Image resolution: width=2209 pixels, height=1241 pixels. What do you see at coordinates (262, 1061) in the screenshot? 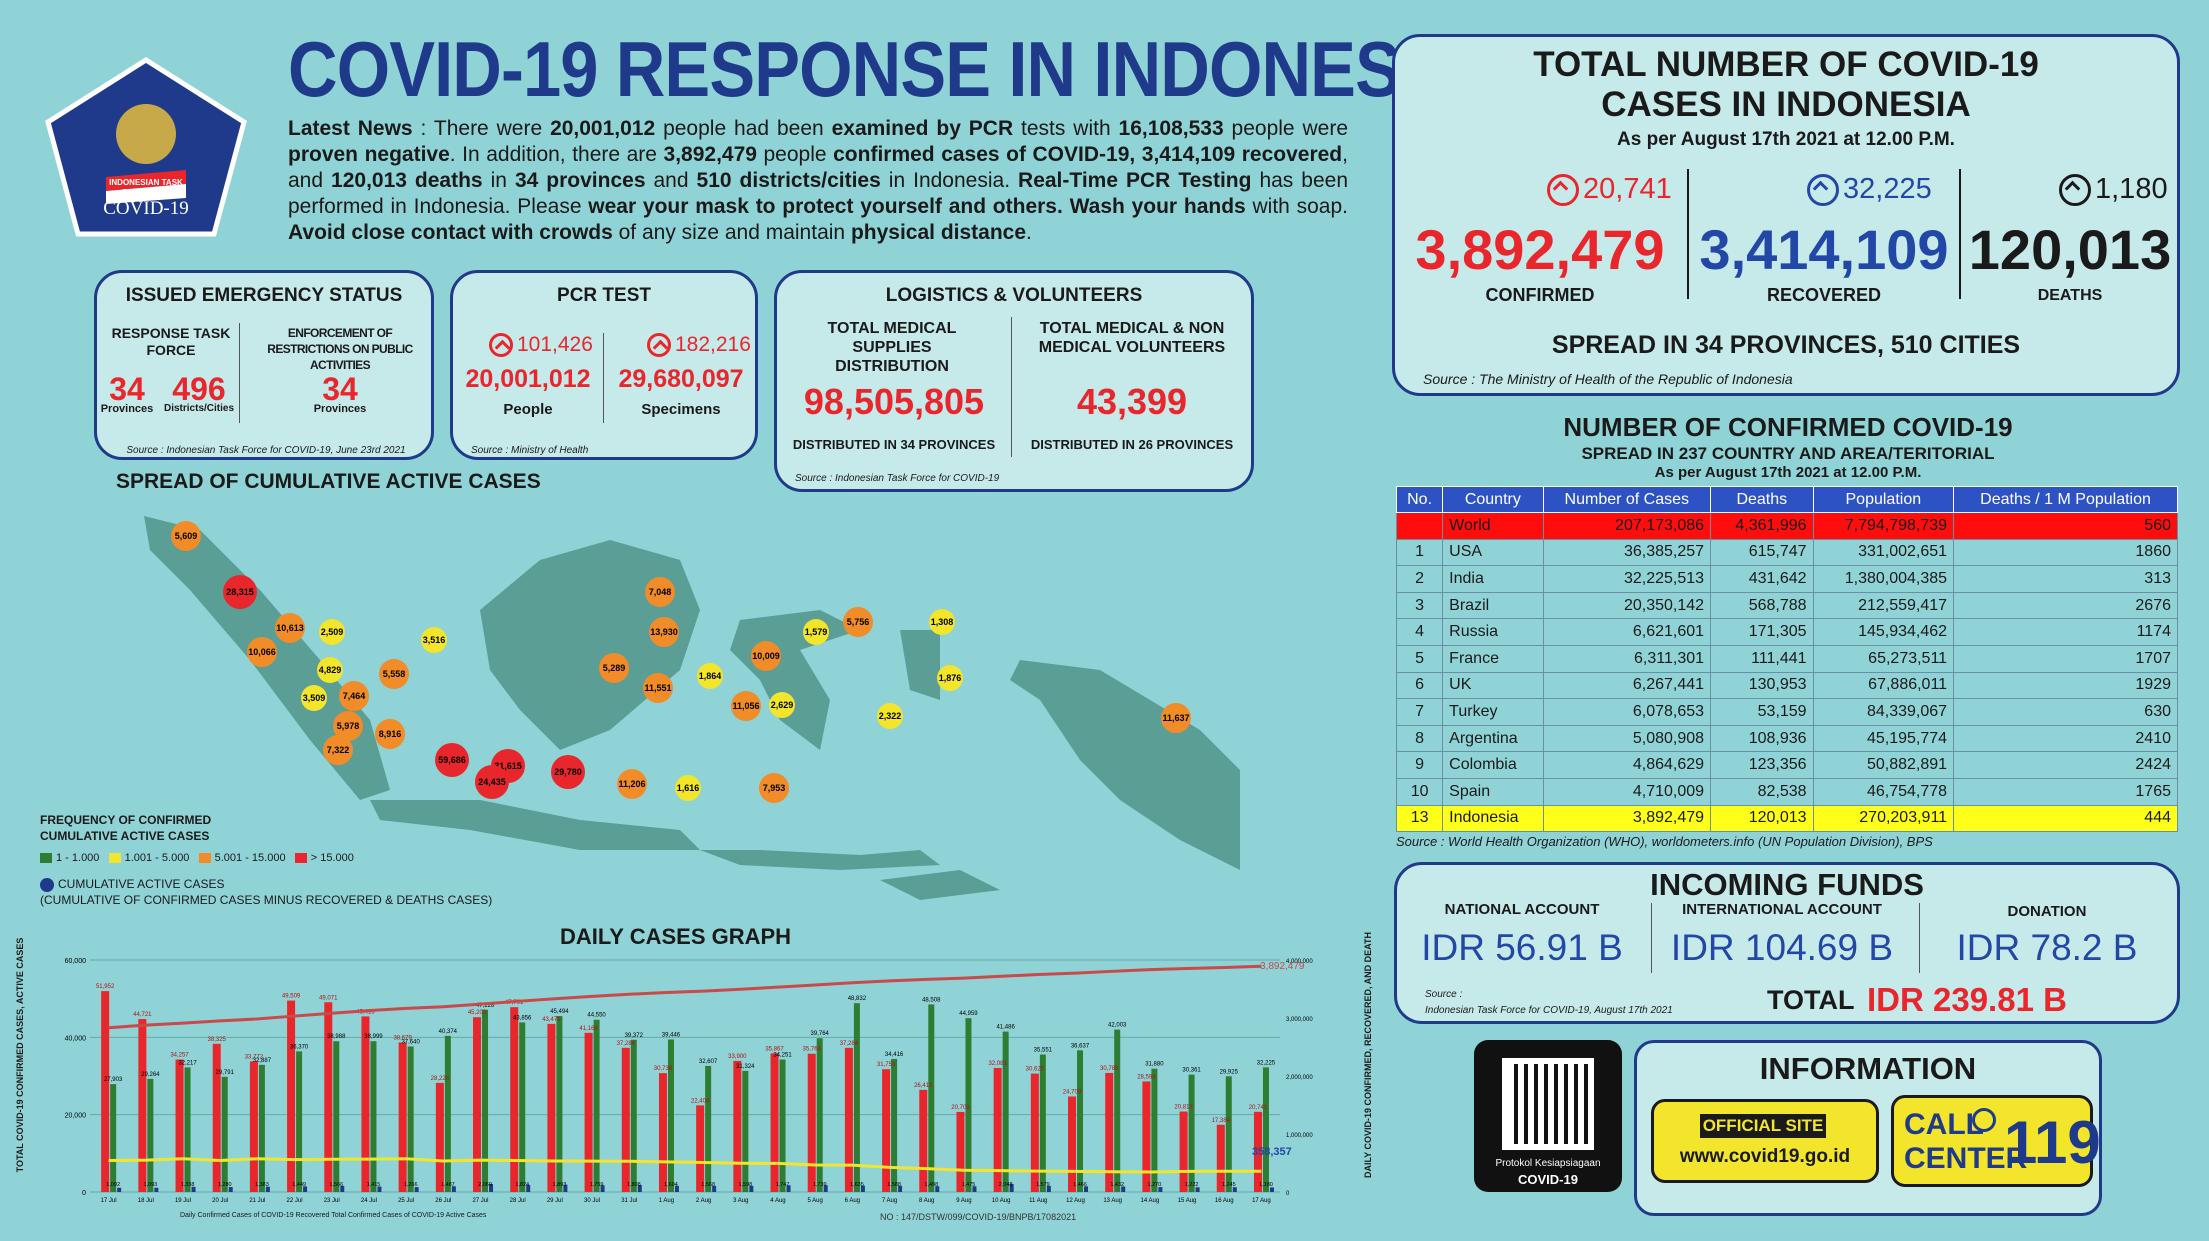
I see `data-label-recovered: 32,887` at bounding box center [262, 1061].